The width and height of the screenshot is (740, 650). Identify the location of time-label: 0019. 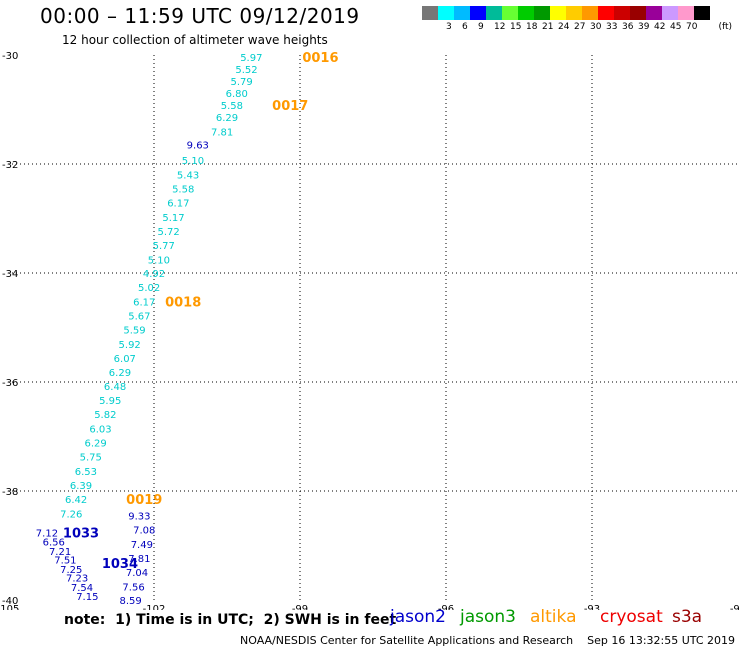
(144, 500).